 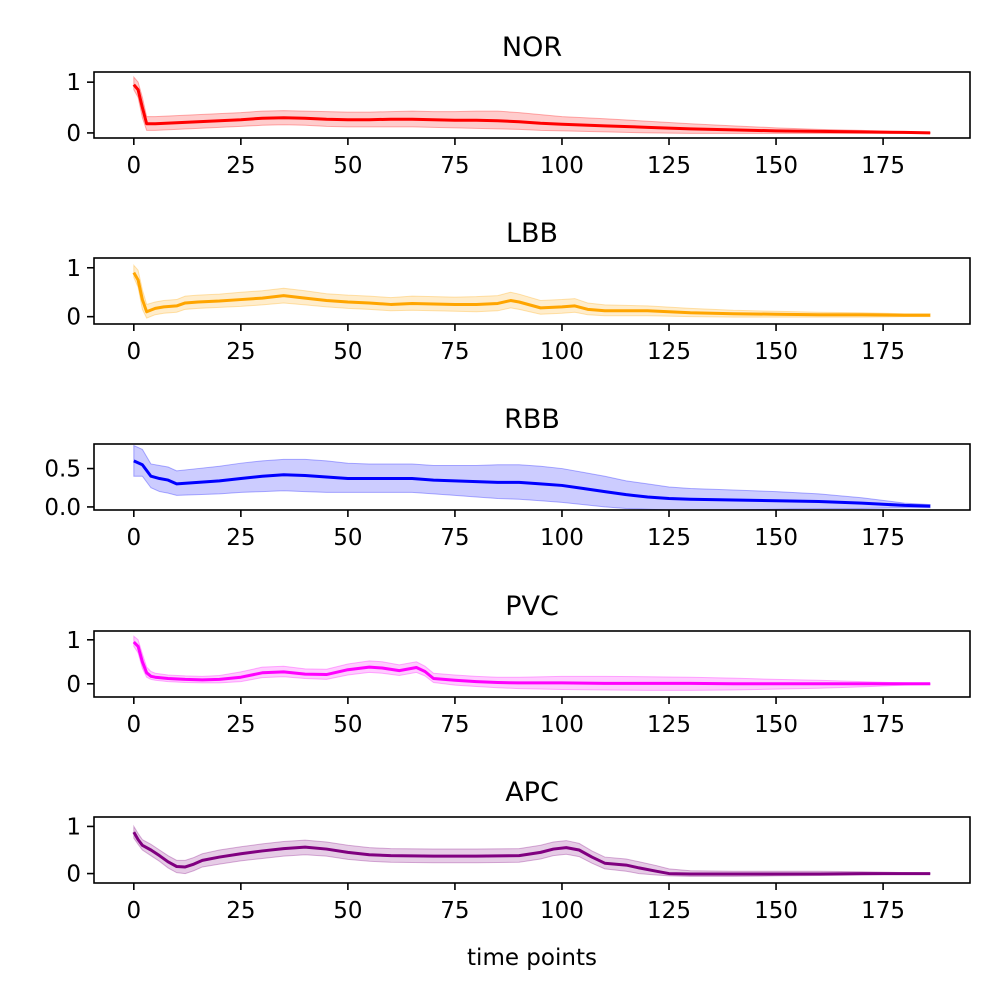 I want to click on subplot-nor: NOR 0 25 50 75 100 125 150 175 0 1, so click(x=518, y=105).